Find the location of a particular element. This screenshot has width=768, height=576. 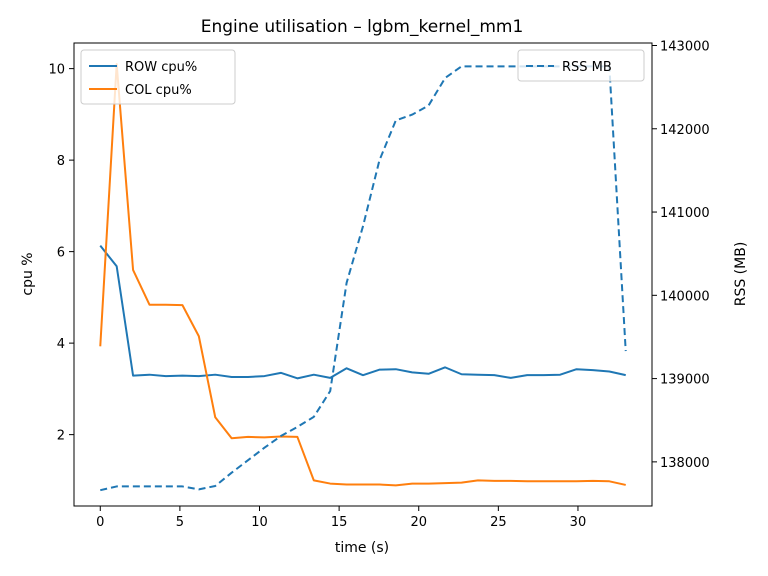

legend-label: RSS MB is located at coordinates (587, 67).